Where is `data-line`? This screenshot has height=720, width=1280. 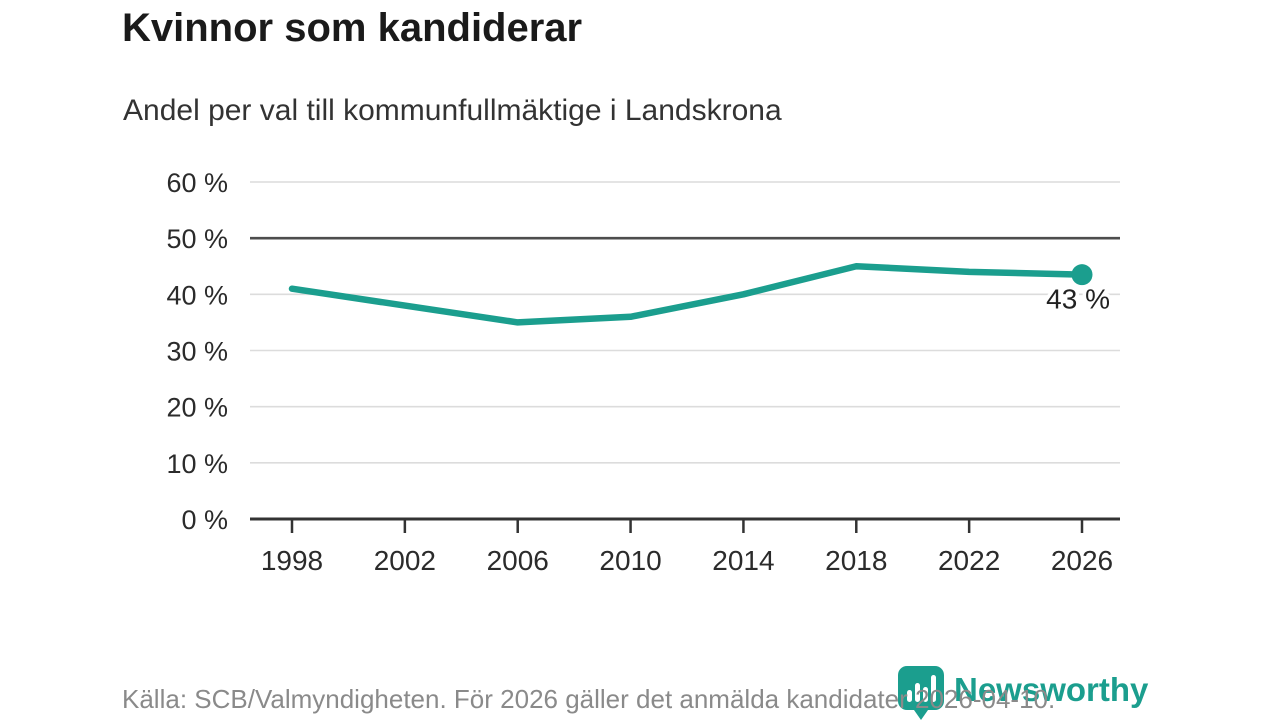 data-line is located at coordinates (687, 294).